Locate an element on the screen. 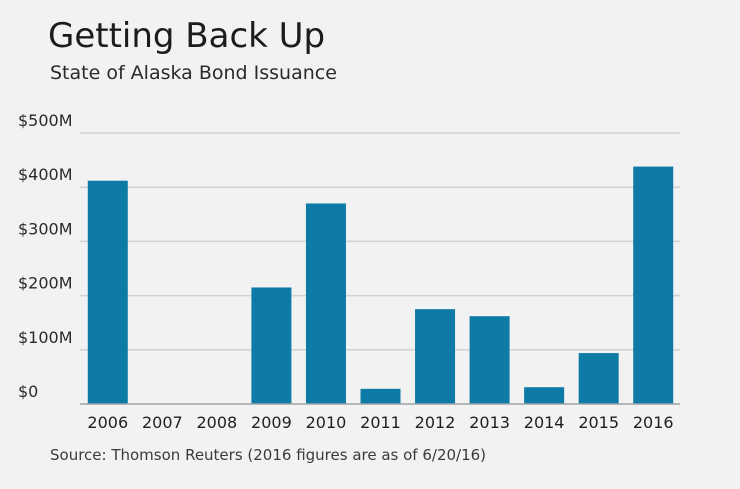 This screenshot has width=740, height=489. x-tick-label: 2007 is located at coordinates (162, 422).